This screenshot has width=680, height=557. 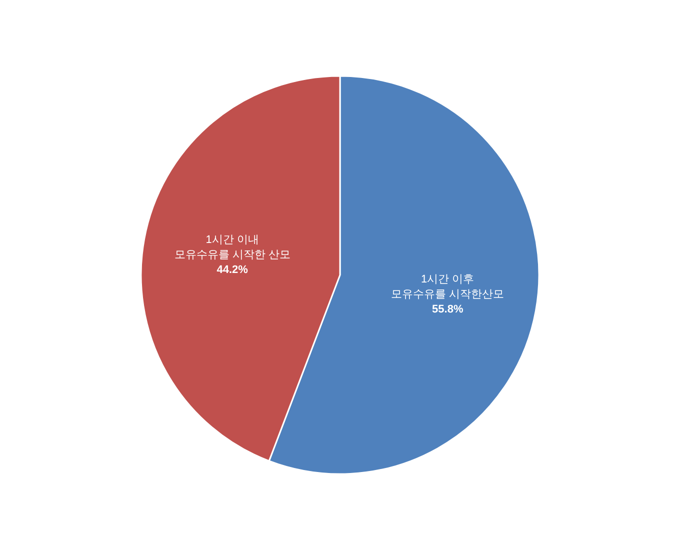 What do you see at coordinates (232, 270) in the screenshot?
I see `data-label: 44.2%` at bounding box center [232, 270].